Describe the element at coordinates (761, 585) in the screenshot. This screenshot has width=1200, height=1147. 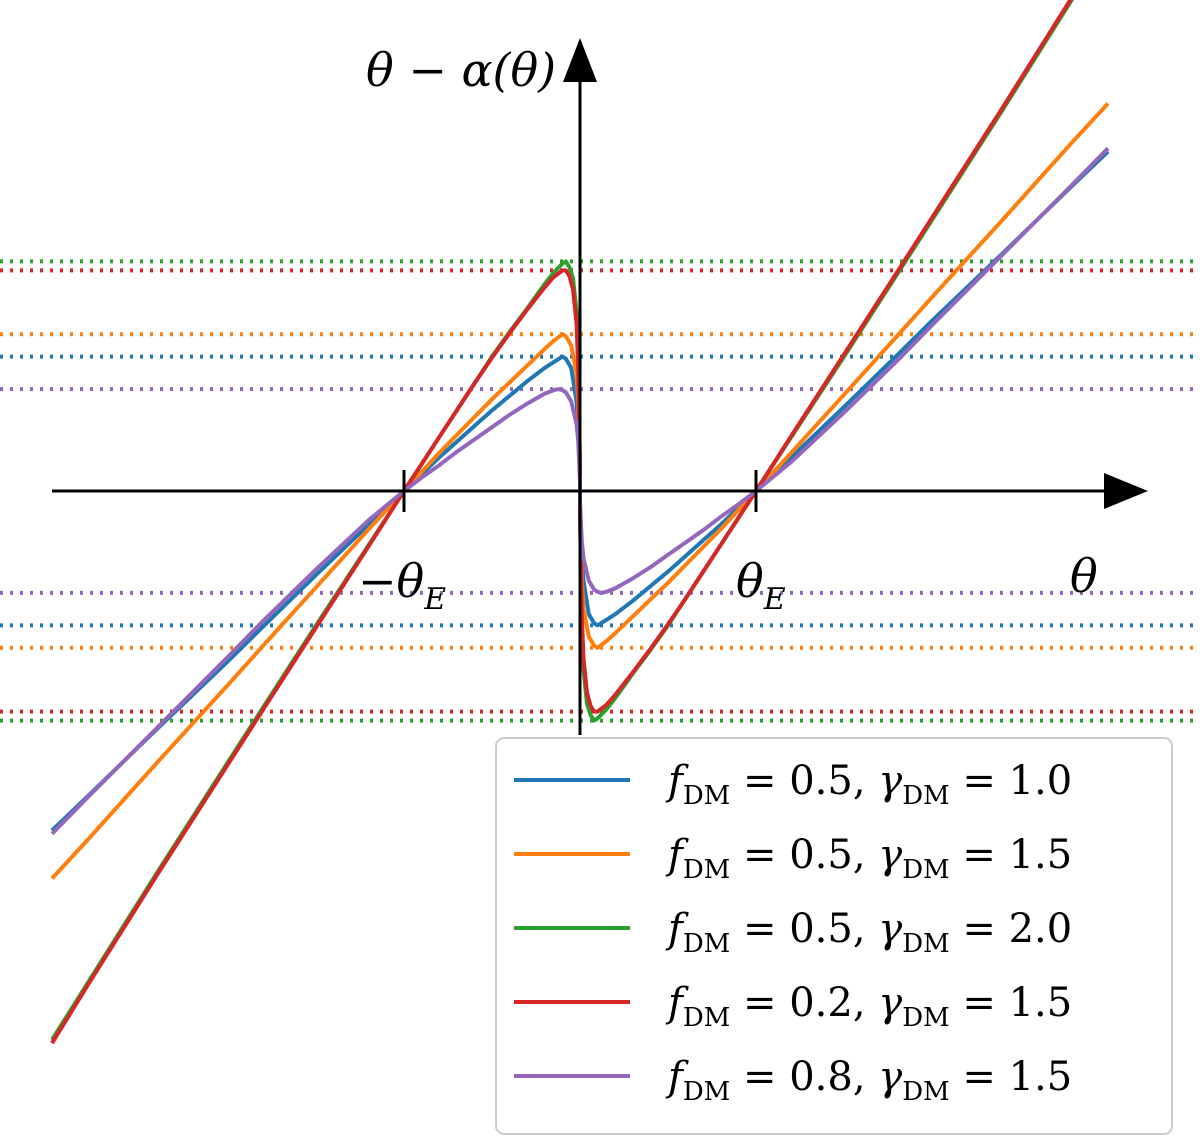
I see `xtick-label-theta-e: θE` at that location.